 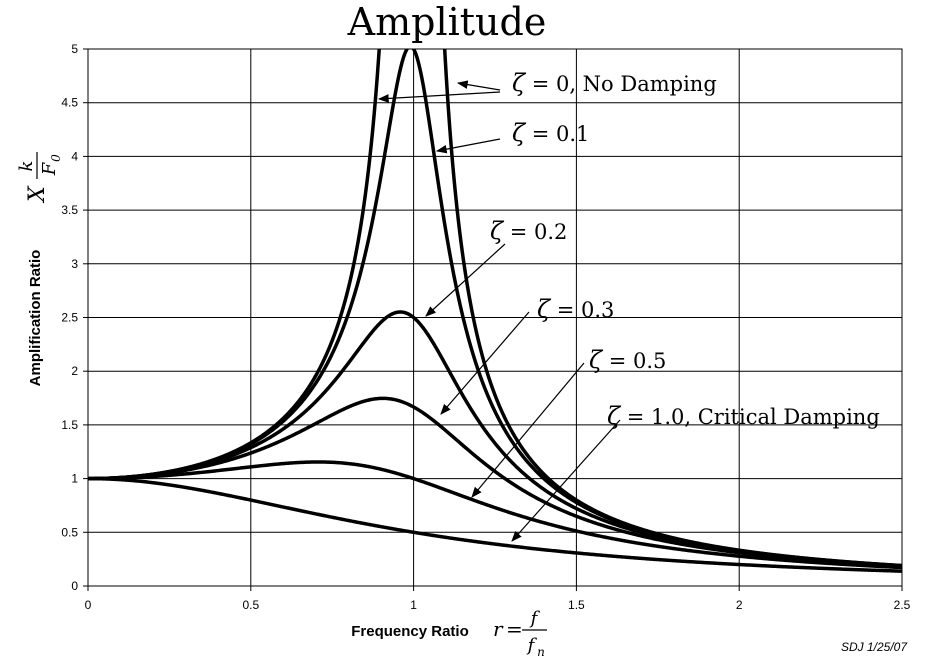 I want to click on annotation-zeta-0-1: ζ = 0.1, so click(x=512, y=136).